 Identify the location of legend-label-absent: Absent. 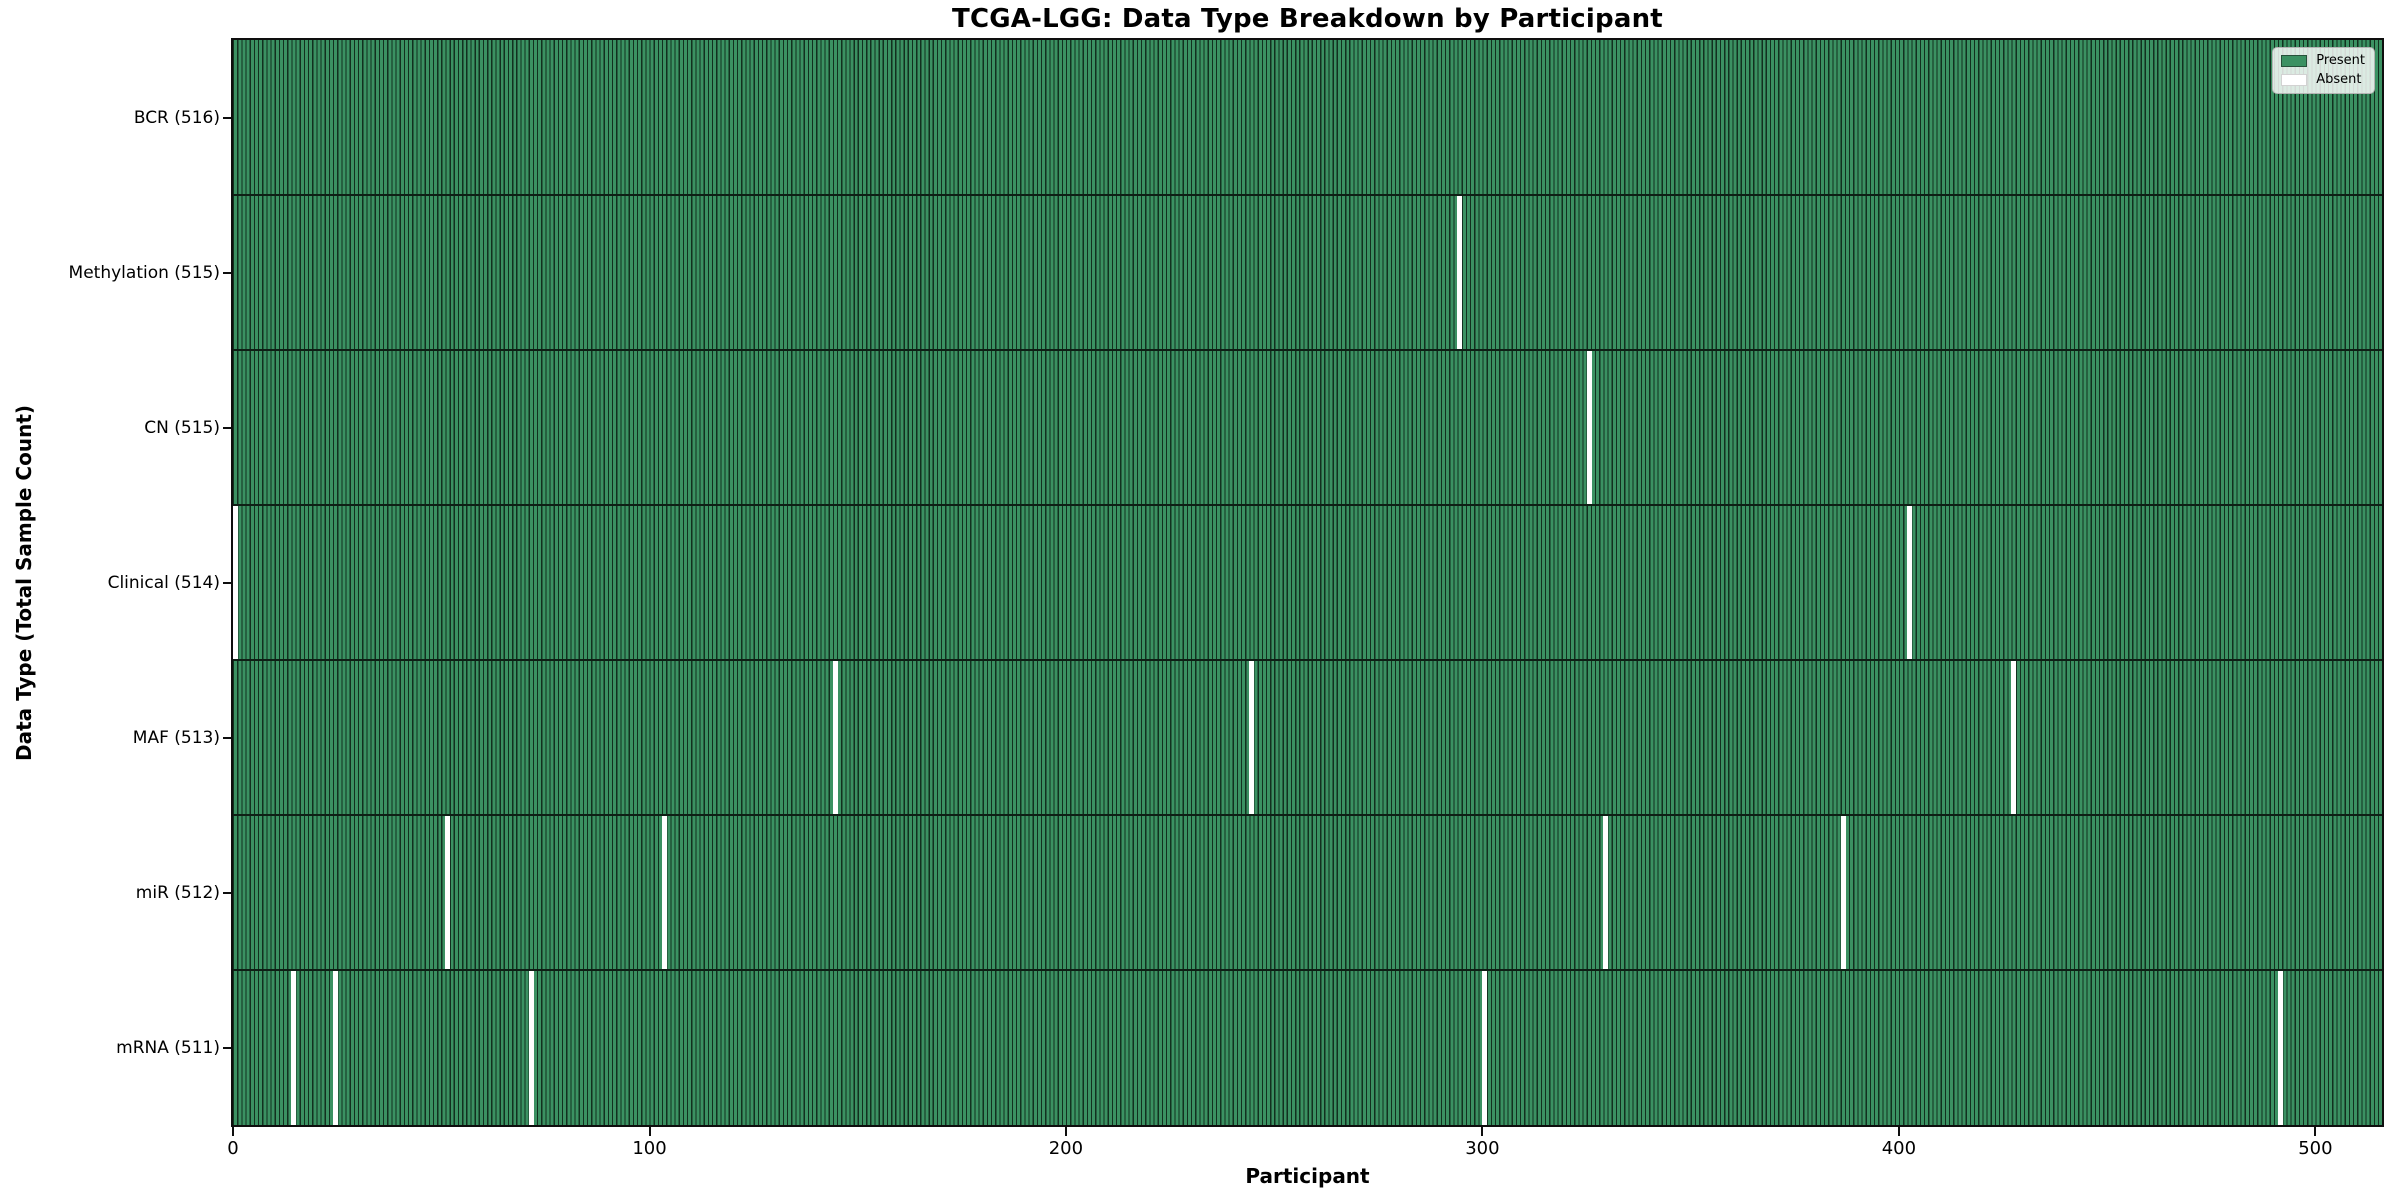
(2339, 79).